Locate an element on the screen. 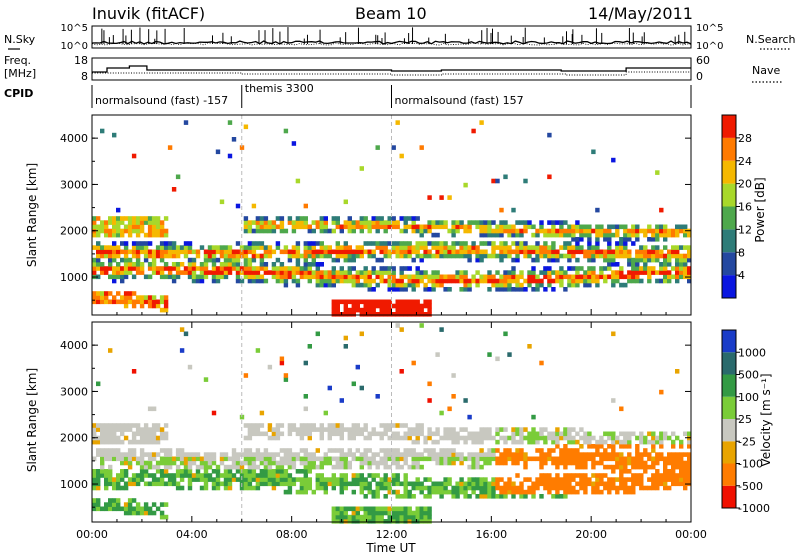 The image size is (800, 554). freq-left-top: 18 is located at coordinates (81, 60).